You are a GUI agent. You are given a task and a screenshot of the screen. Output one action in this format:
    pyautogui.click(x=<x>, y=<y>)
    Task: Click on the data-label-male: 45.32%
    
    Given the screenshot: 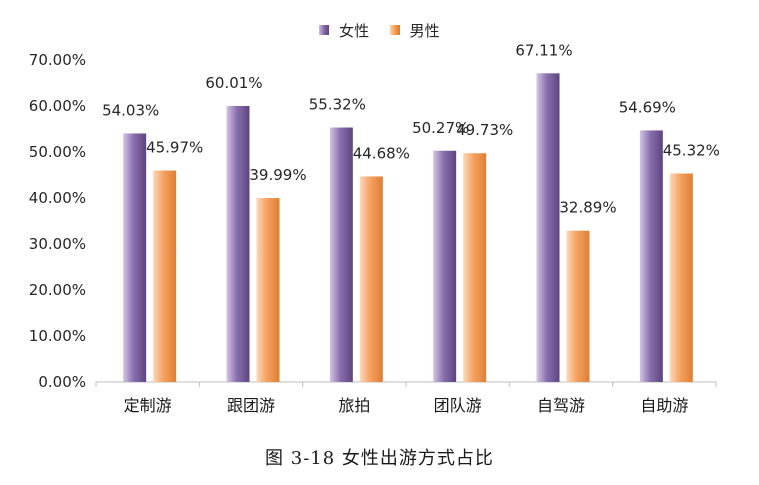 What is the action you would take?
    pyautogui.click(x=691, y=151)
    